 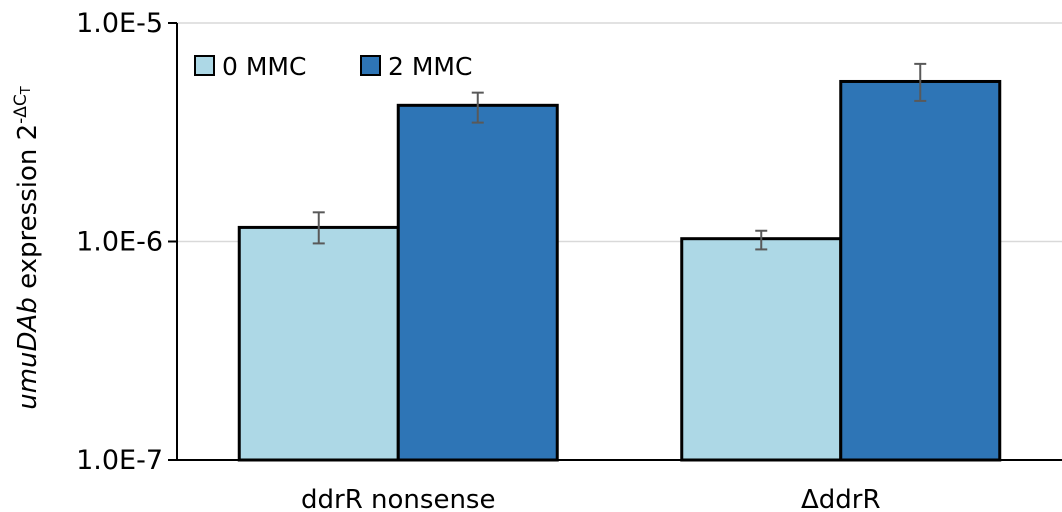 What do you see at coordinates (119, 460) in the screenshot?
I see `y-tick-label: 1.0E-7` at bounding box center [119, 460].